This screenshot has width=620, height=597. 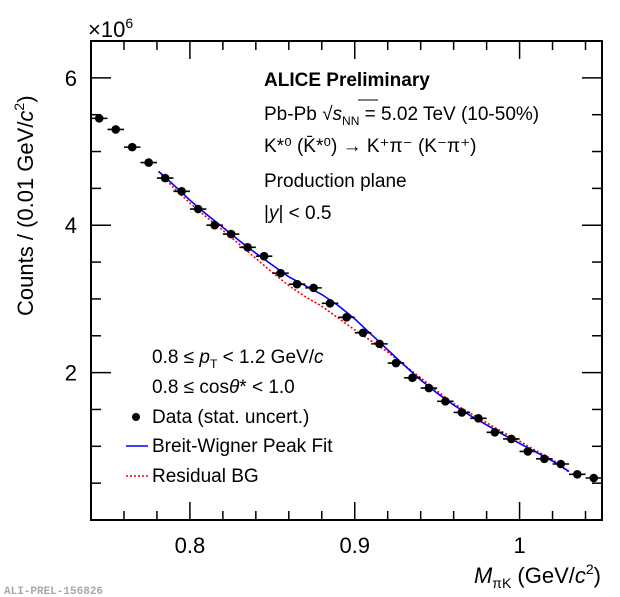 What do you see at coordinates (205, 476) in the screenshot?
I see `legend-label-bg: Residual BG` at bounding box center [205, 476].